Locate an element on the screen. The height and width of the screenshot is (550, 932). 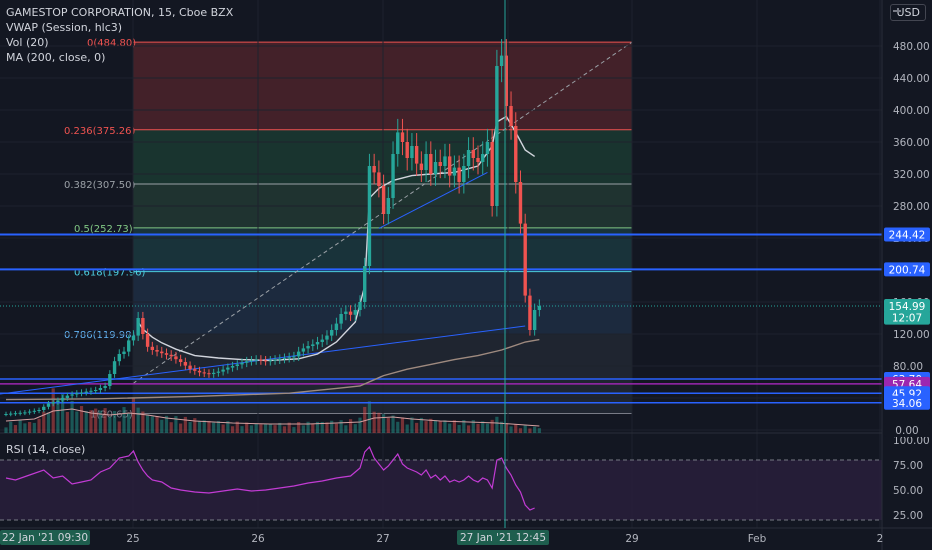
crosshair-date-box is located at coordinates (503, 537).